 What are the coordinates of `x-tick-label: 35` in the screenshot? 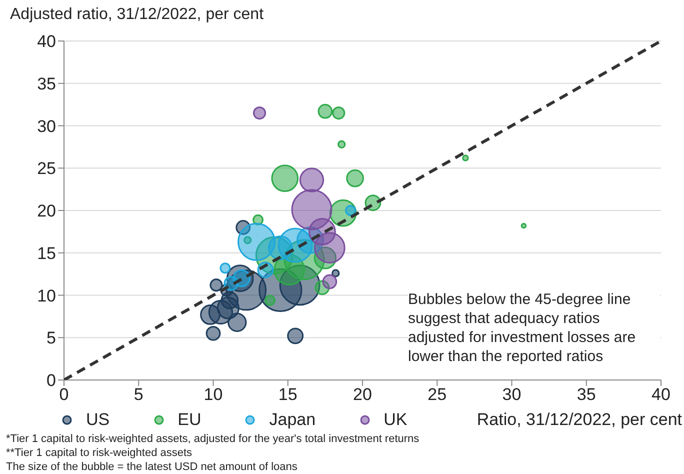 It's located at (586, 394).